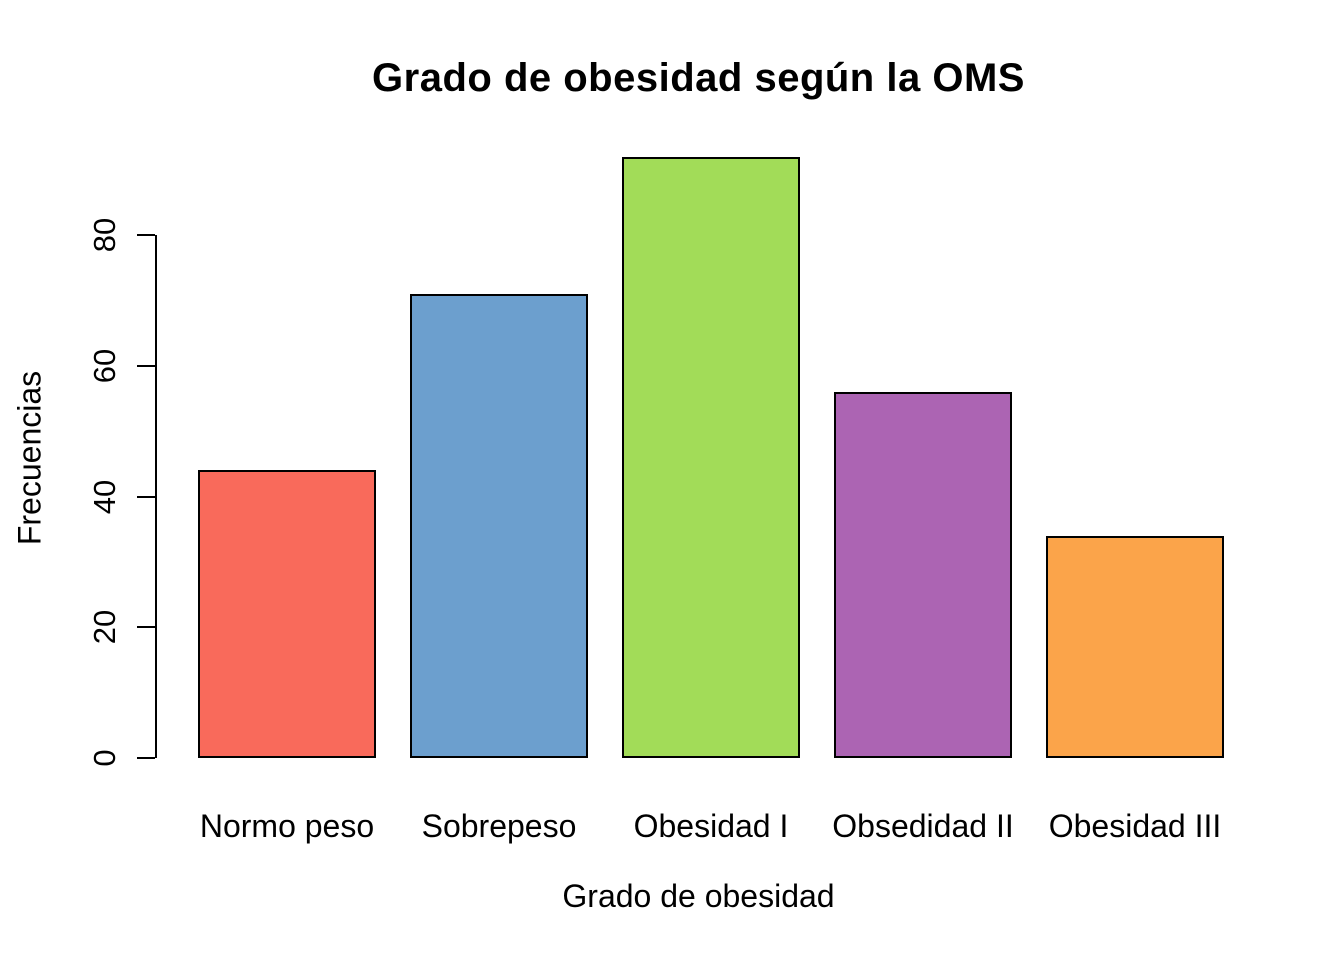  Describe the element at coordinates (499, 826) in the screenshot. I see `x-category-label-sobrepeso: Sobrepeso` at that location.